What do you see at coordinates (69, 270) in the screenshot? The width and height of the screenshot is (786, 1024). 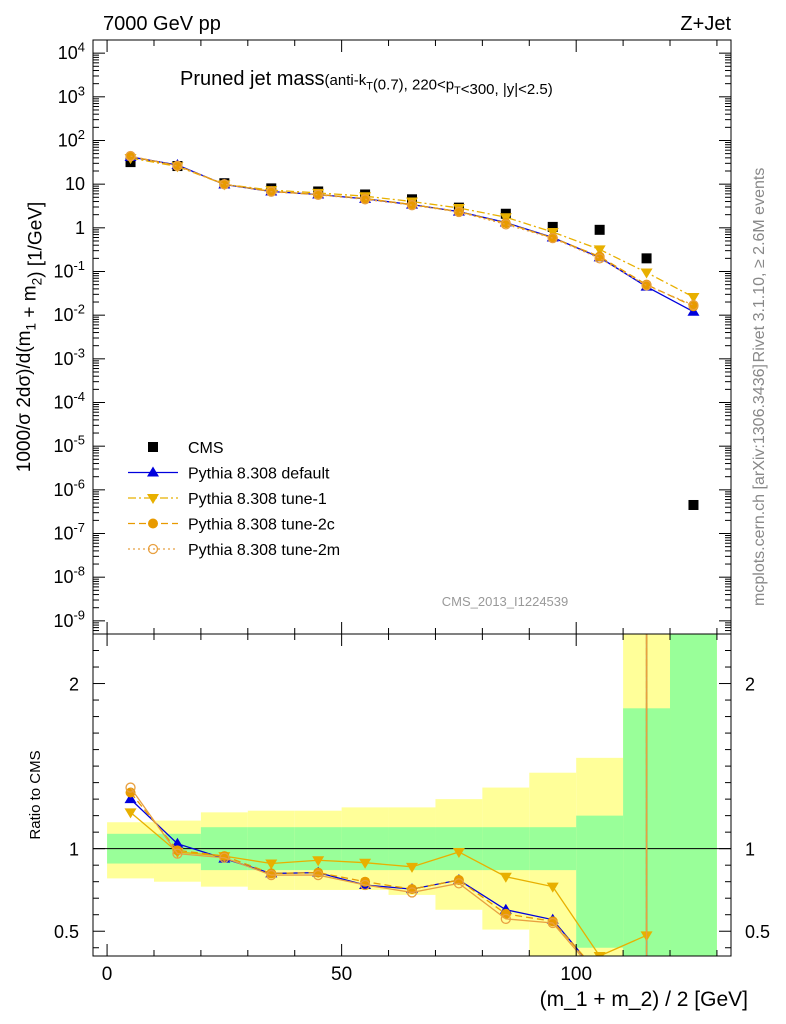 I see `y-tick-label: 10⁻¹` at bounding box center [69, 270].